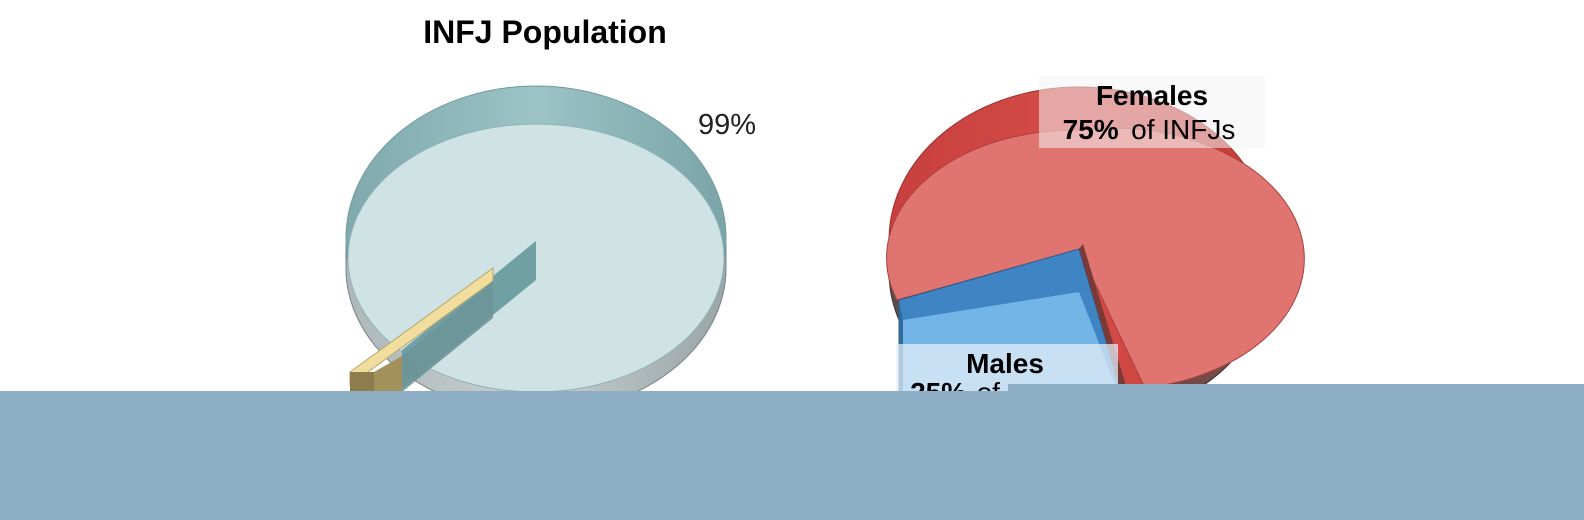 The image size is (1584, 520). Describe the element at coordinates (545, 32) in the screenshot. I see `chart-title: INFJ Population` at that location.